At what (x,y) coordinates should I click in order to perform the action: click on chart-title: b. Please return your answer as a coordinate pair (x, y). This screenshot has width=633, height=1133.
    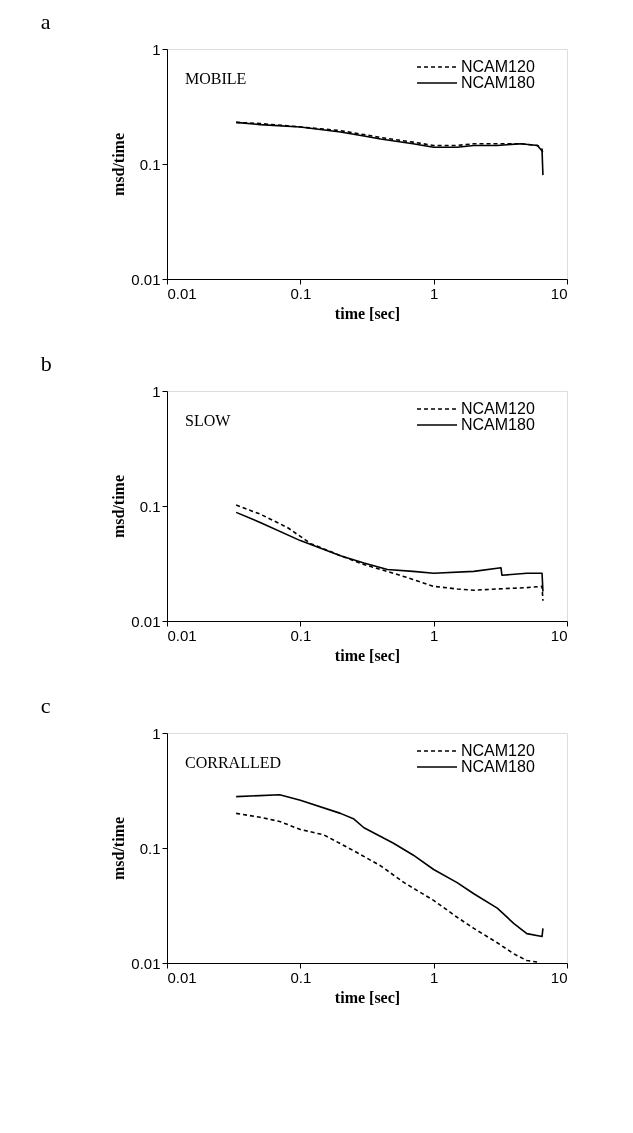
    Looking at the image, I should click on (46, 363).